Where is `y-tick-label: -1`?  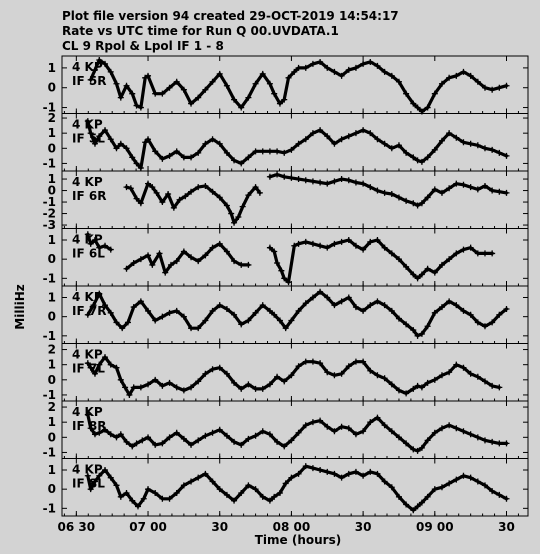 y-tick-label: -1 is located at coordinates (49, 278).